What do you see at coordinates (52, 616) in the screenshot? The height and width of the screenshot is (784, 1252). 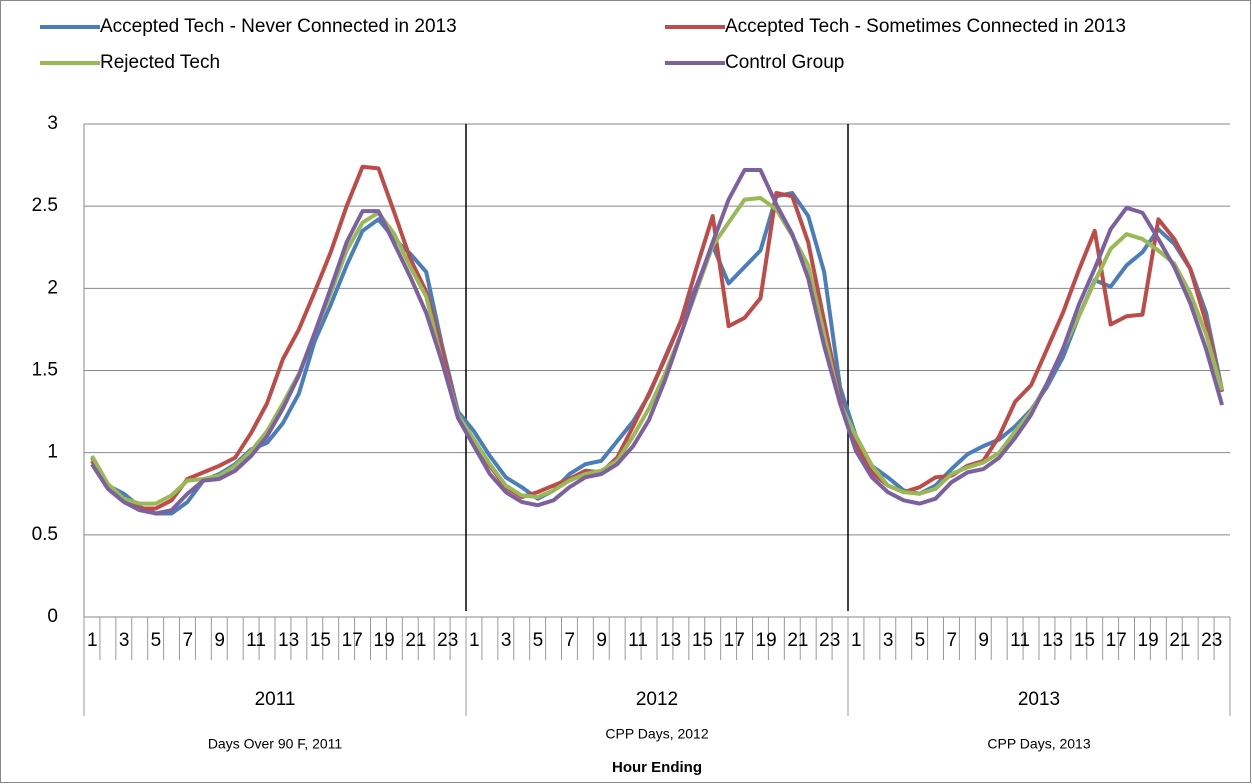 I see `y-tick-label: 0` at bounding box center [52, 616].